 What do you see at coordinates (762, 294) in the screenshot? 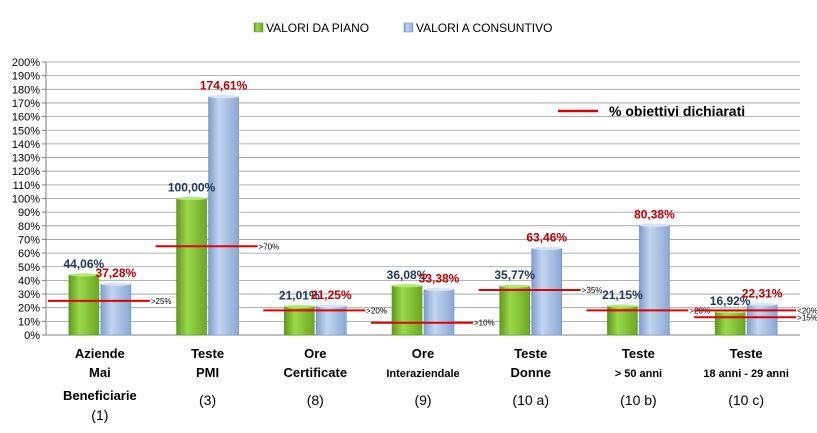
I see `value-label-consuntivo: 22,31%` at bounding box center [762, 294].